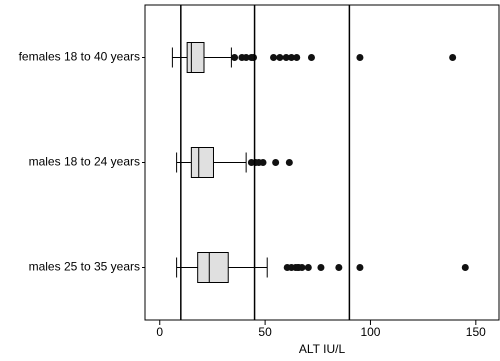  Describe the element at coordinates (322, 349) in the screenshot. I see `x-axis-title: ALT IU/L` at that location.